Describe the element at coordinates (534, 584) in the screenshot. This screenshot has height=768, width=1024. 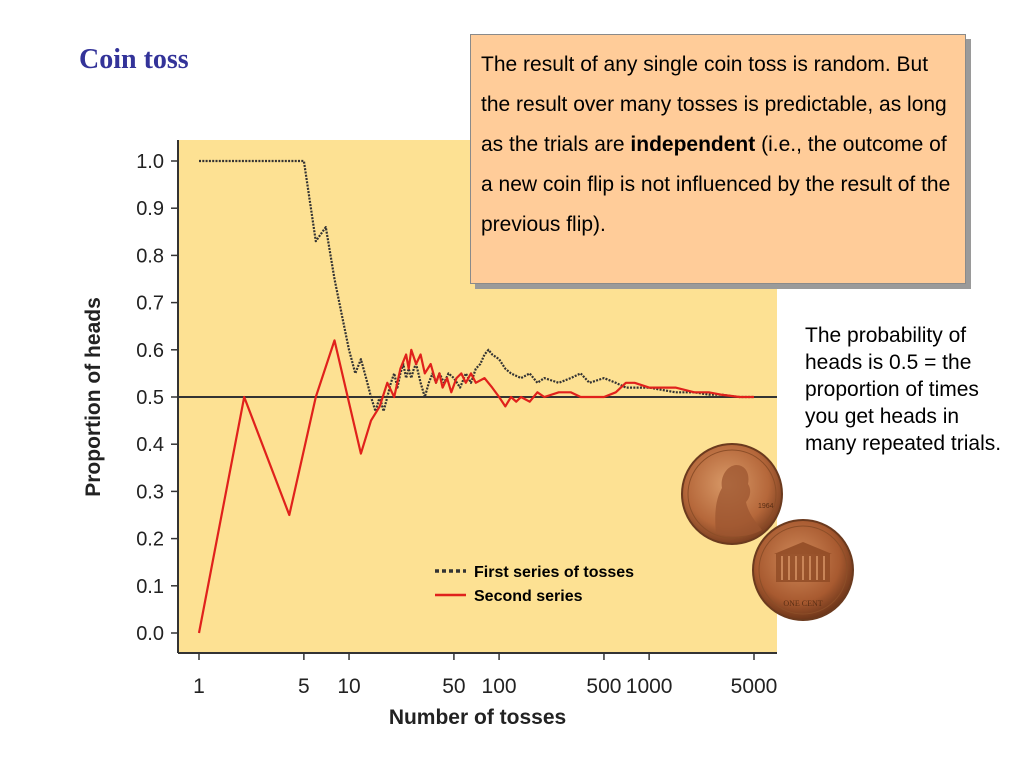
I see `legend: First series of tosses Second series` at that location.